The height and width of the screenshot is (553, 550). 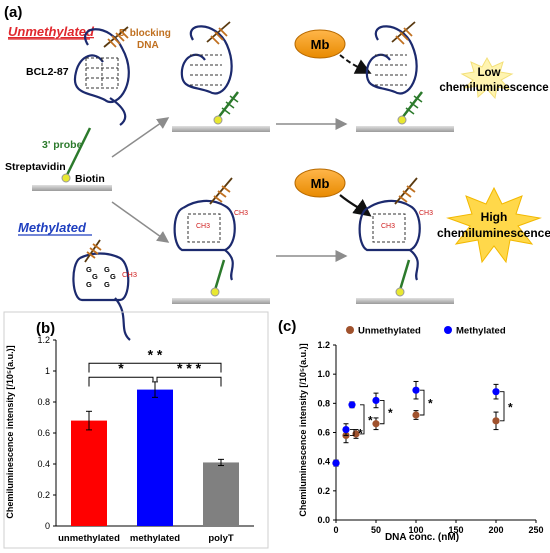 What do you see at coordinates (148, 45) in the screenshot?
I see `blocking-dna-label-2: DNA` at bounding box center [148, 45].